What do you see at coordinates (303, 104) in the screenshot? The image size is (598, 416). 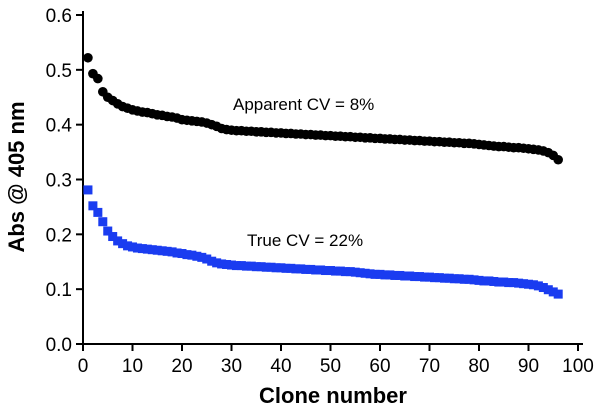 I see `annotation-apparent-cv: Apparent CV = 8%` at bounding box center [303, 104].